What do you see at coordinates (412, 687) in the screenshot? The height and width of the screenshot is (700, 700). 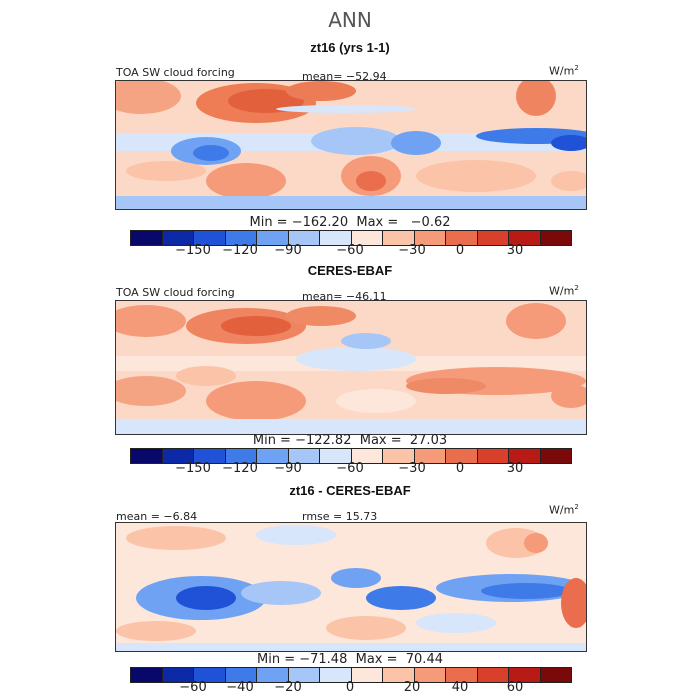 I see `panel-3-tick: 20` at bounding box center [412, 687].